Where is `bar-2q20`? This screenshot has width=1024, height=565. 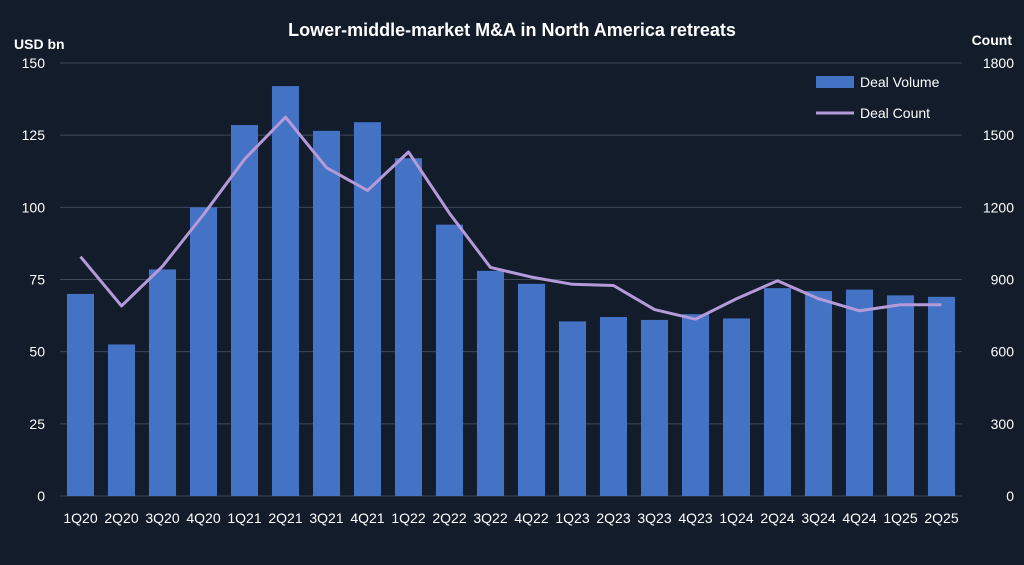 bar-2q20 is located at coordinates (121, 420).